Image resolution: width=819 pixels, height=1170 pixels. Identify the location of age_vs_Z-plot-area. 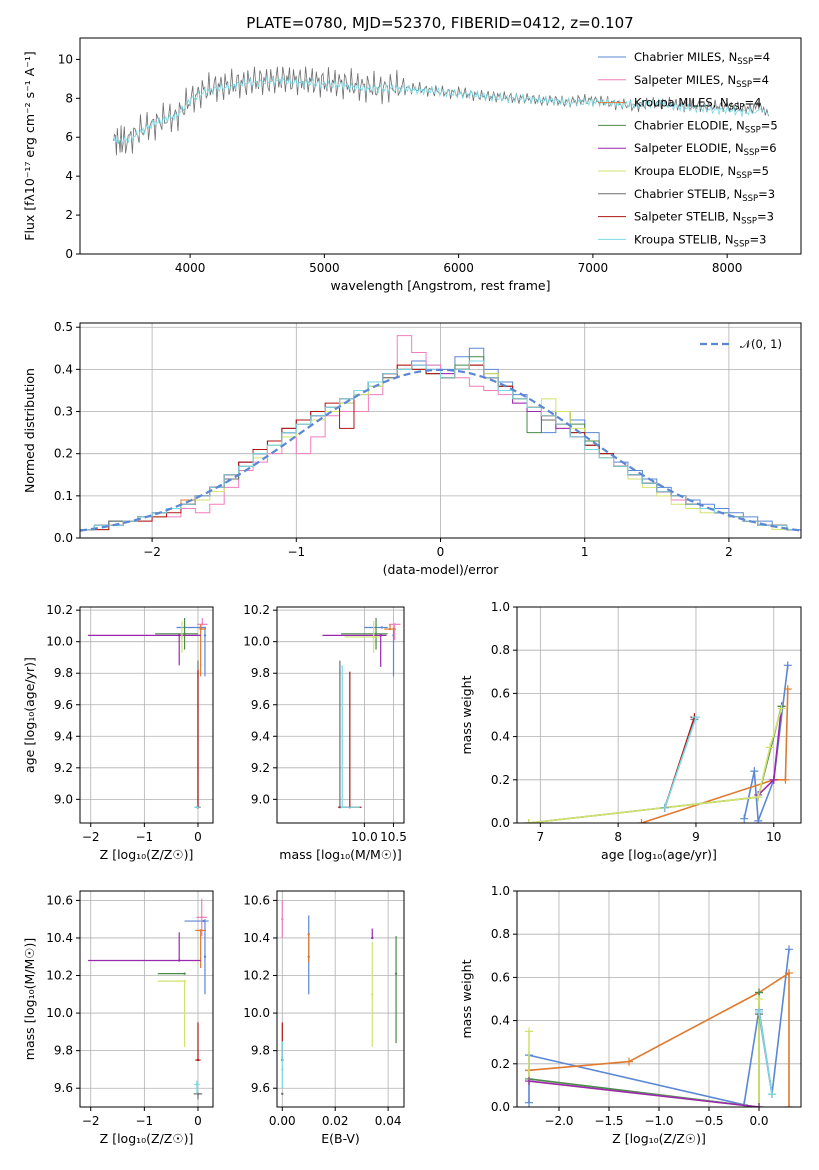
(148, 713).